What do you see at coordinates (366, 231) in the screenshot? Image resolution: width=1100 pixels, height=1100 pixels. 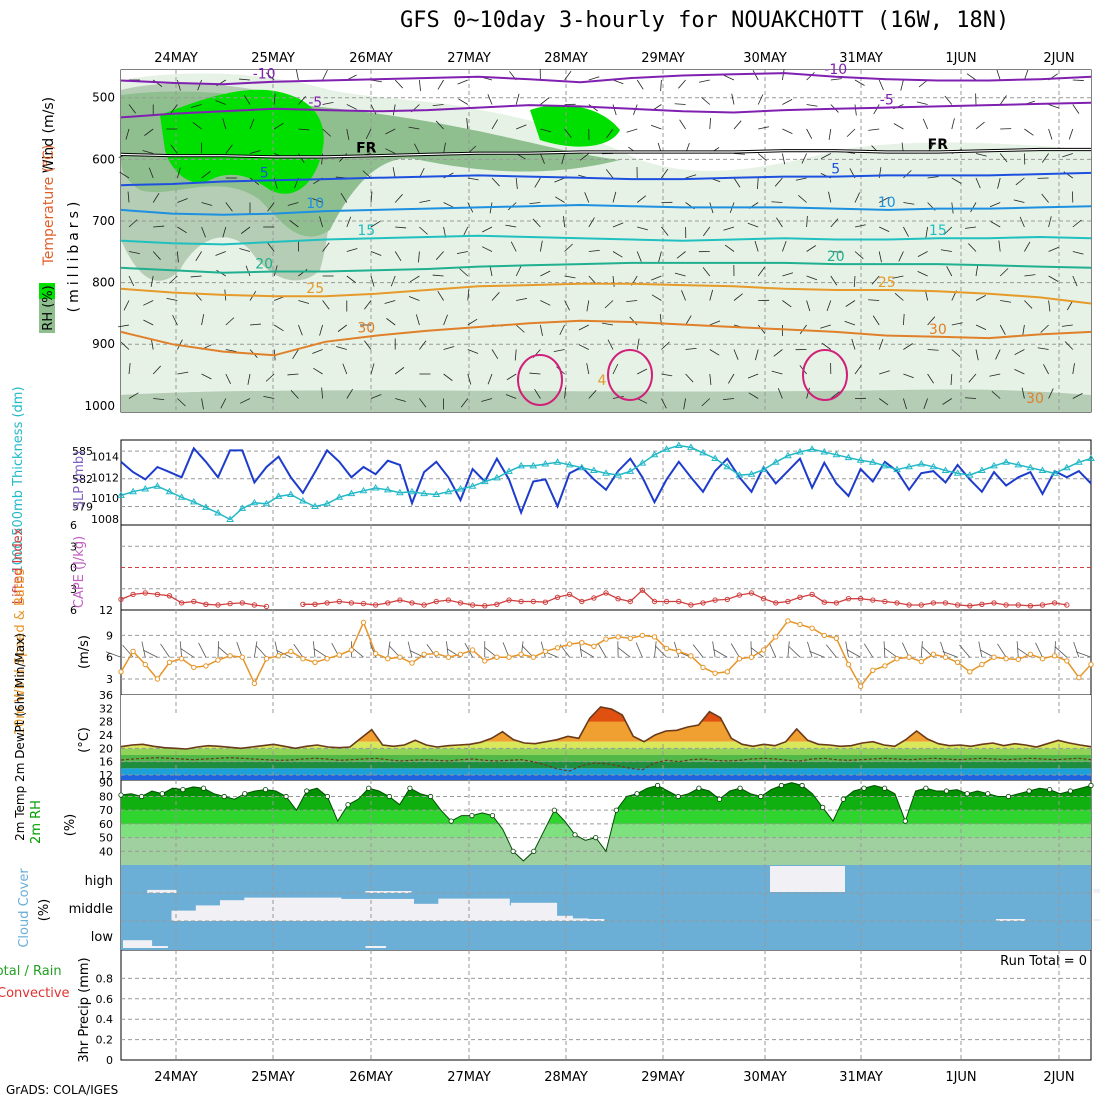 I see `isotherm-label: 15` at bounding box center [366, 231].